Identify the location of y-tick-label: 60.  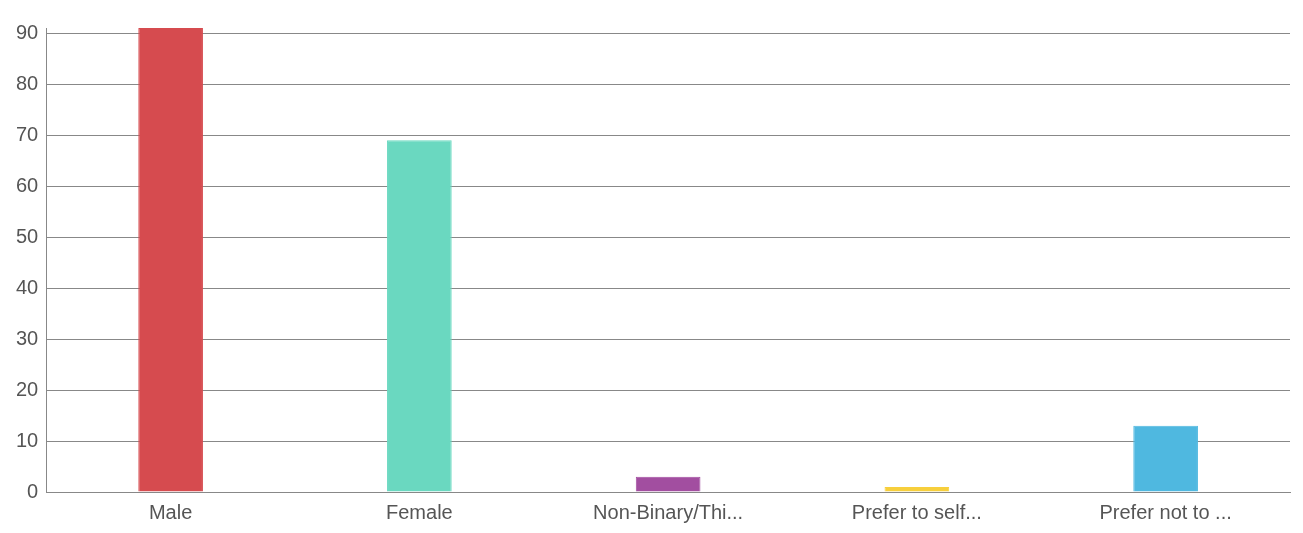
(27, 184).